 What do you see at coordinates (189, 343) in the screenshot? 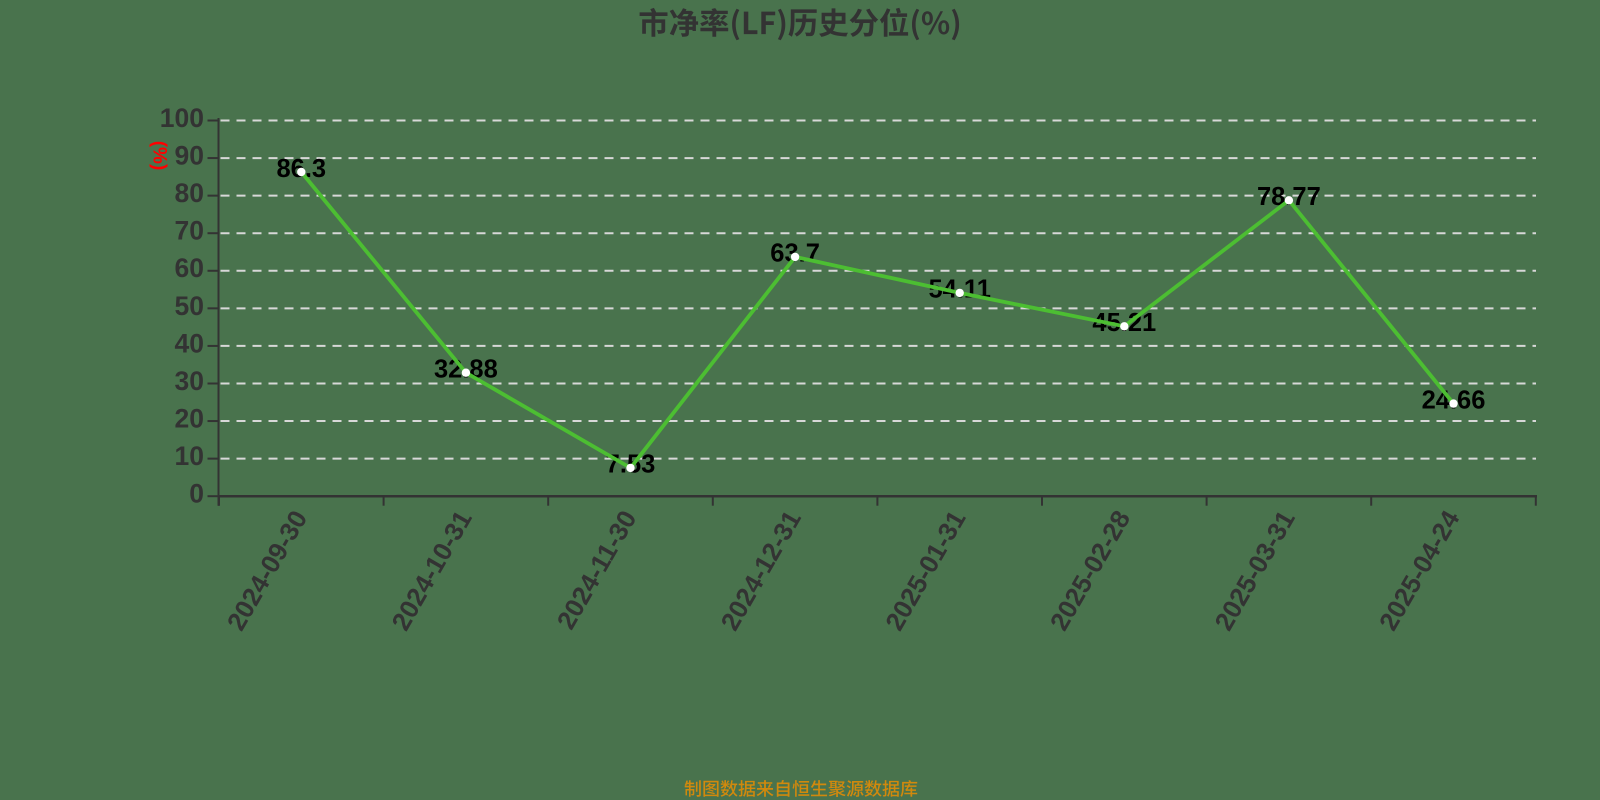
I see `svg-text: 40` at bounding box center [189, 343].